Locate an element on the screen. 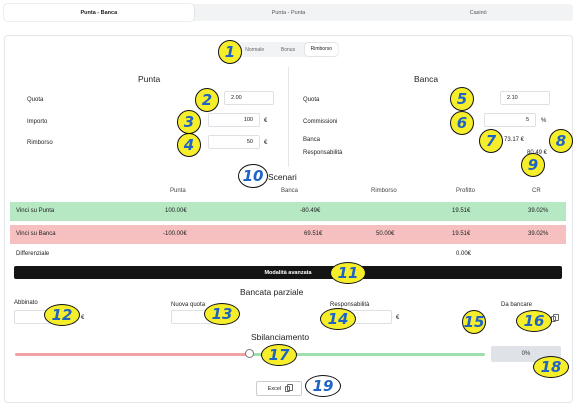  annotation-badge: 7 is located at coordinates (491, 141).